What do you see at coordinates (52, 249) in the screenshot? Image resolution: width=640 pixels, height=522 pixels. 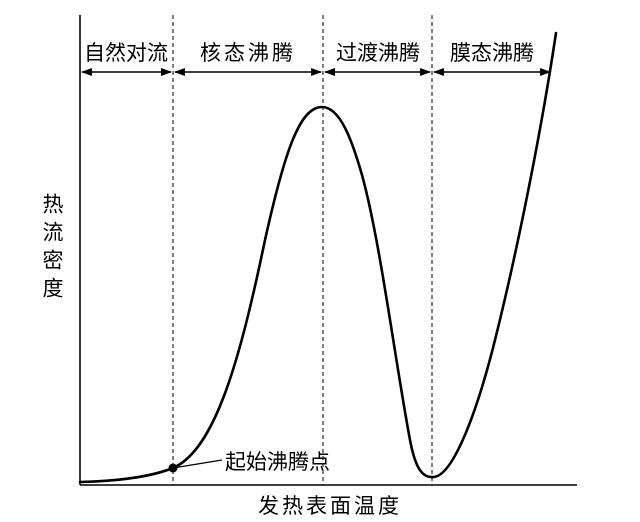 I see `y-axis-label: 热流密度` at bounding box center [52, 249].